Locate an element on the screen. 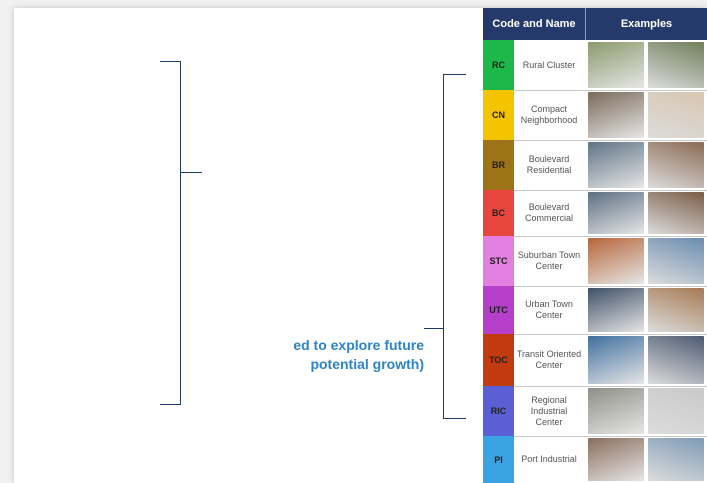  caption-line-2: potential growth) is located at coordinates (367, 364).